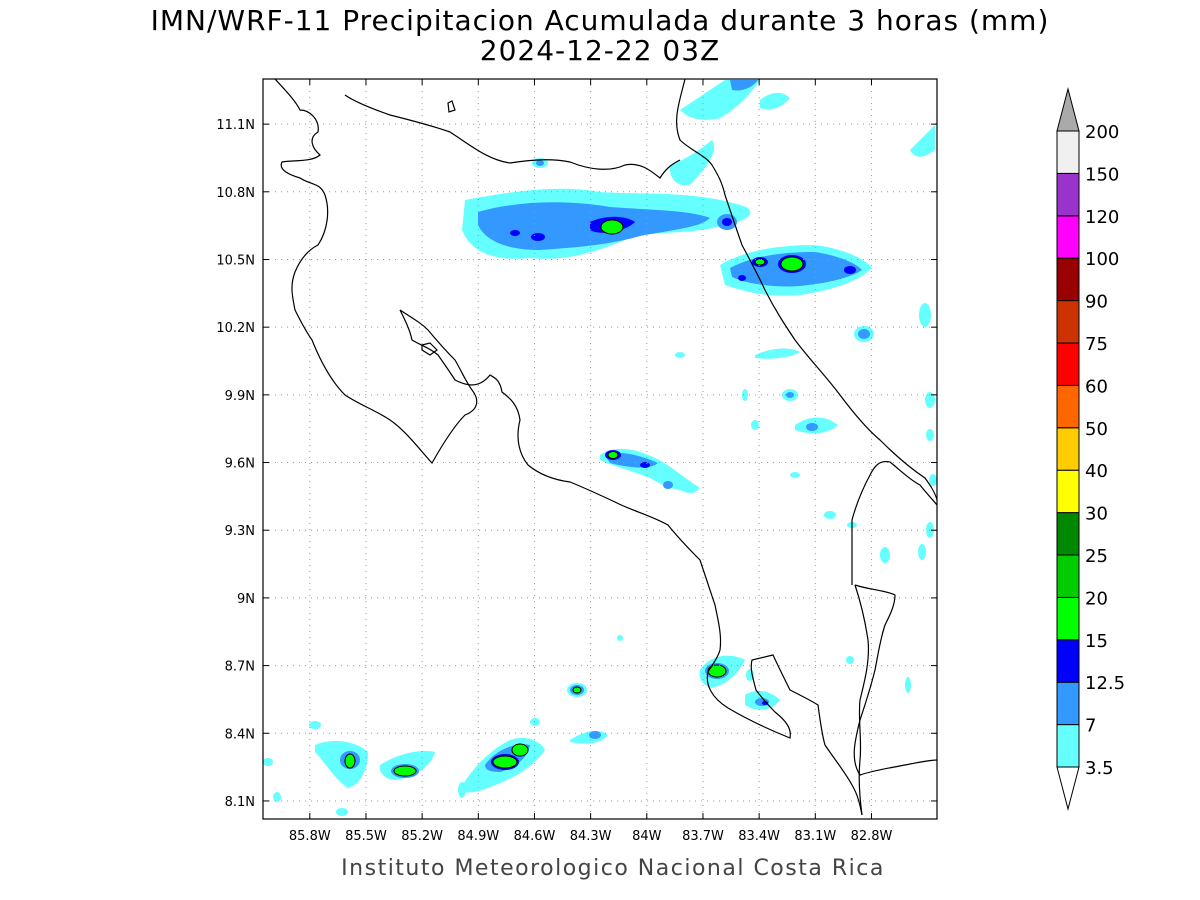  Describe the element at coordinates (240, 802) in the screenshot. I see `y-tick-label: 8.1N` at that location.